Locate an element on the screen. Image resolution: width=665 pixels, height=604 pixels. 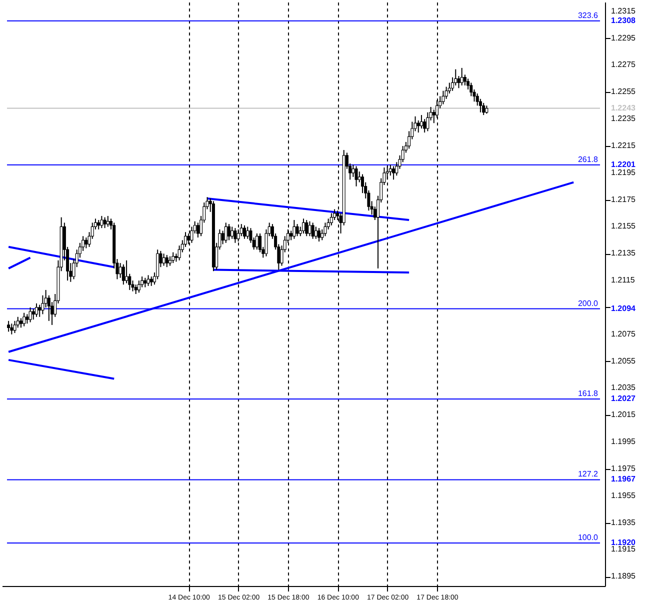
annotation: 261.8 is located at coordinates (588, 159).